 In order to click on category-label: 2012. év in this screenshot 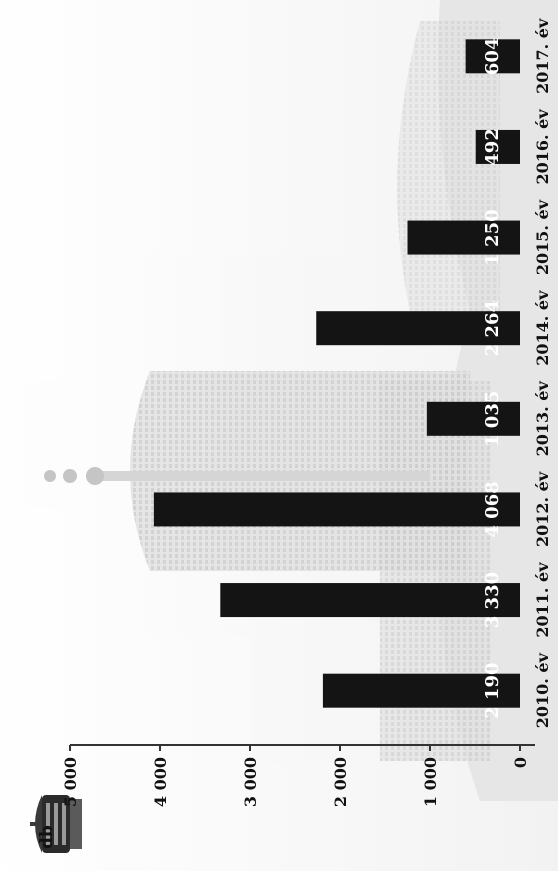, I will do `click(542, 509)`.